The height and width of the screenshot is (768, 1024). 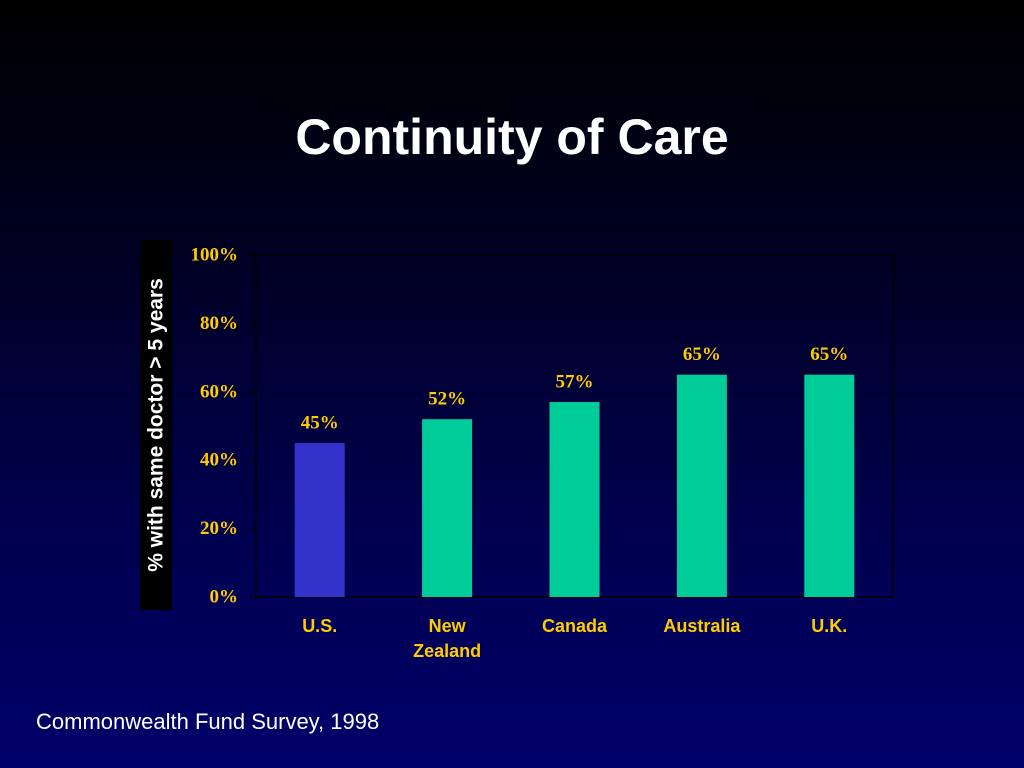 What do you see at coordinates (320, 423) in the screenshot?
I see `data-label: 45%` at bounding box center [320, 423].